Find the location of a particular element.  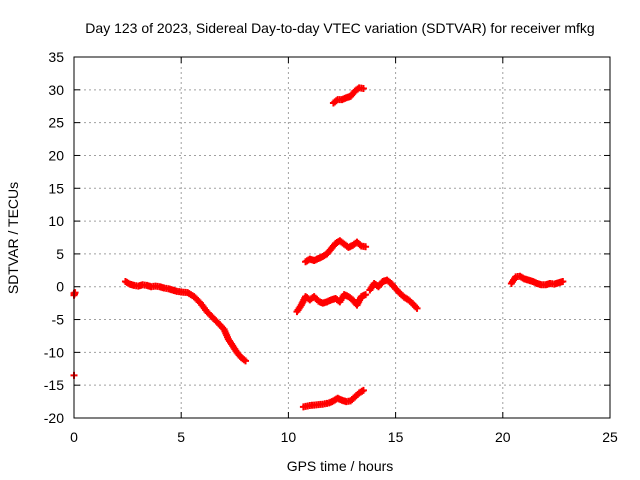

y-tick-label: 10 is located at coordinates (56, 221).